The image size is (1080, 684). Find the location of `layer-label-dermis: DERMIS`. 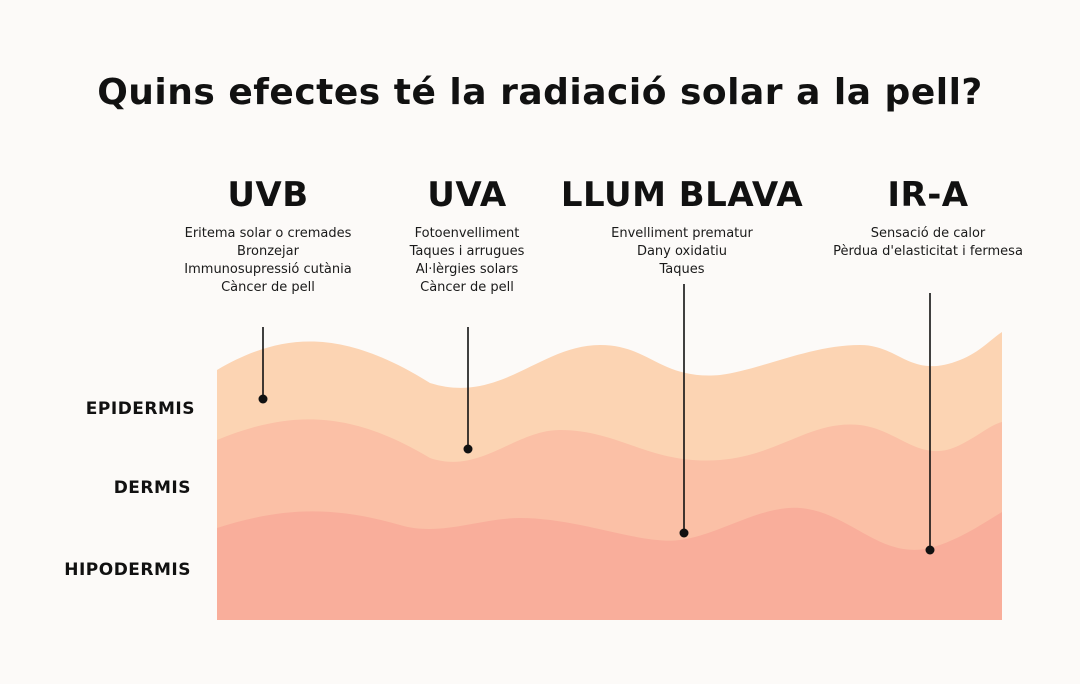

layer-label-dermis: DERMIS is located at coordinates (152, 488).